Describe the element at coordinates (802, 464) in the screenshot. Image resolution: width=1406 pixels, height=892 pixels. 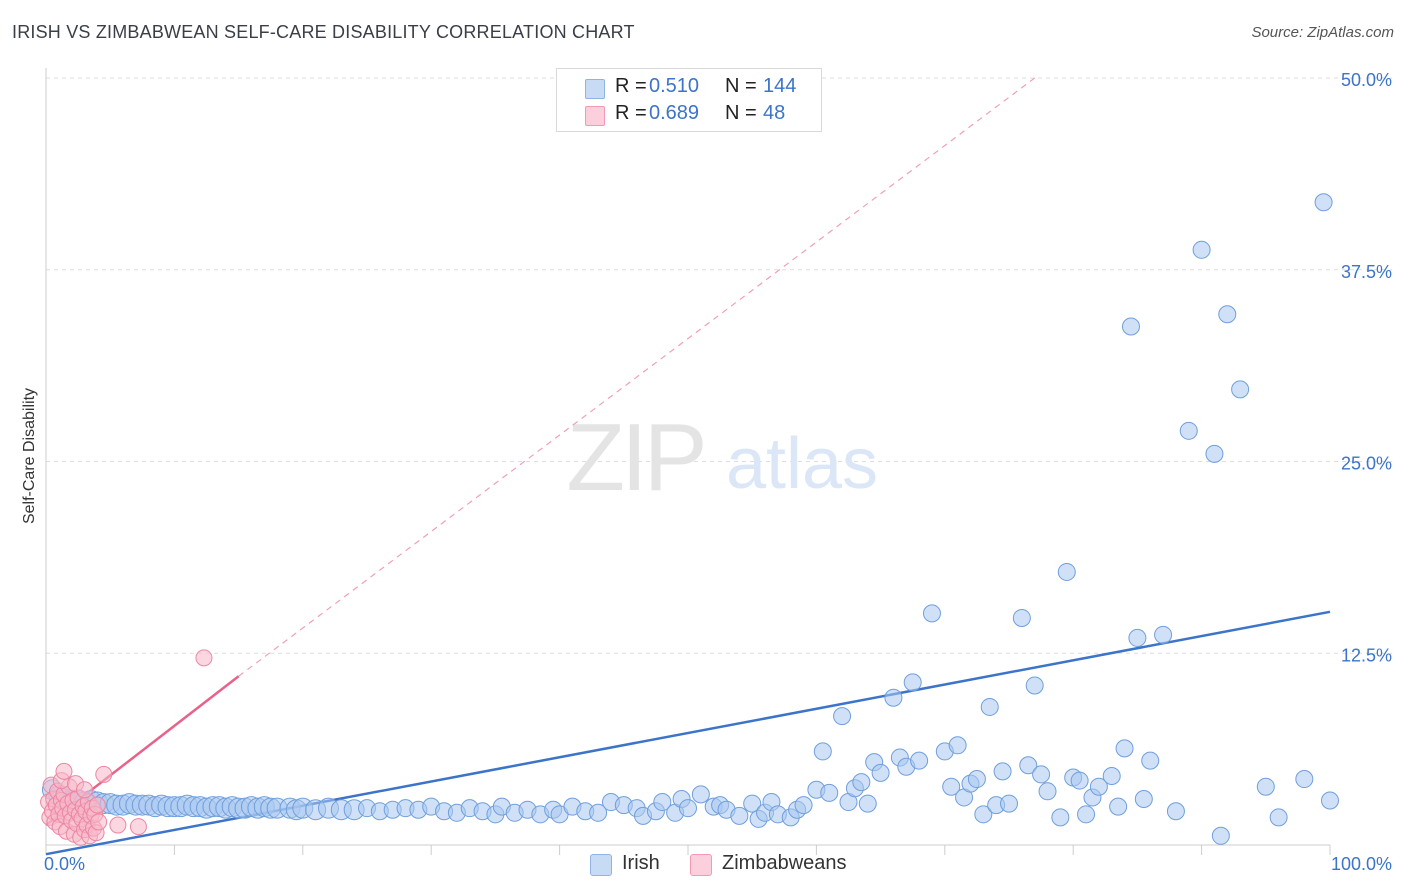
I see `watermark-atlas: atlas` at that location.